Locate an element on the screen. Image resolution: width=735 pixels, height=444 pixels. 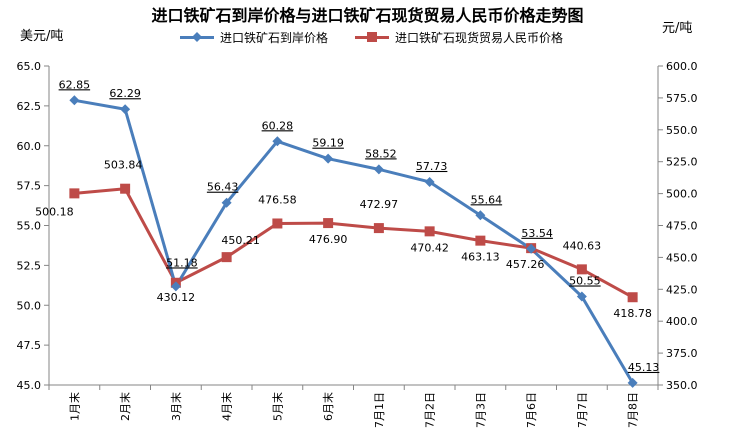
y-right-tick-label: 400.0 is located at coordinates (682, 321).